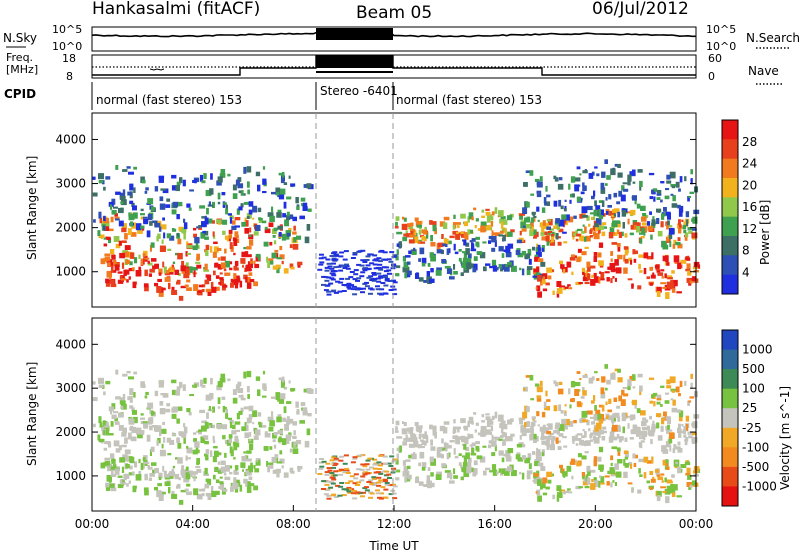 The height and width of the screenshot is (558, 800). What do you see at coordinates (749, 418) in the screenshot?
I see `velocity-colorbar: 1000 500 100 25 -25 -100 -500 -1000` at bounding box center [749, 418].